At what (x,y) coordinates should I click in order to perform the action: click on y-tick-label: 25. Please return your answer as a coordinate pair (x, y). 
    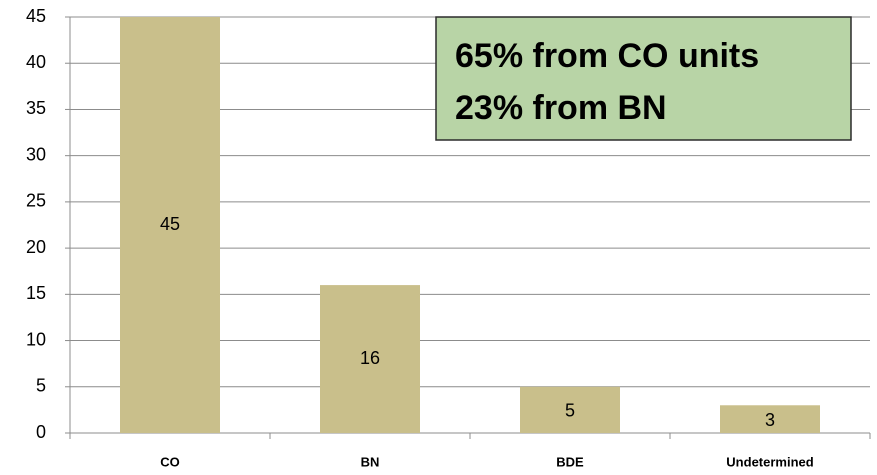
    Looking at the image, I should click on (36, 201).